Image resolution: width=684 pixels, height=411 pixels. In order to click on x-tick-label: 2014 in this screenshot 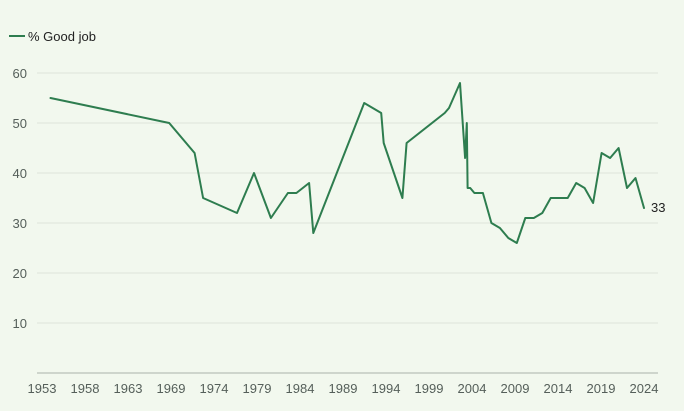, I will do `click(558, 388)`.